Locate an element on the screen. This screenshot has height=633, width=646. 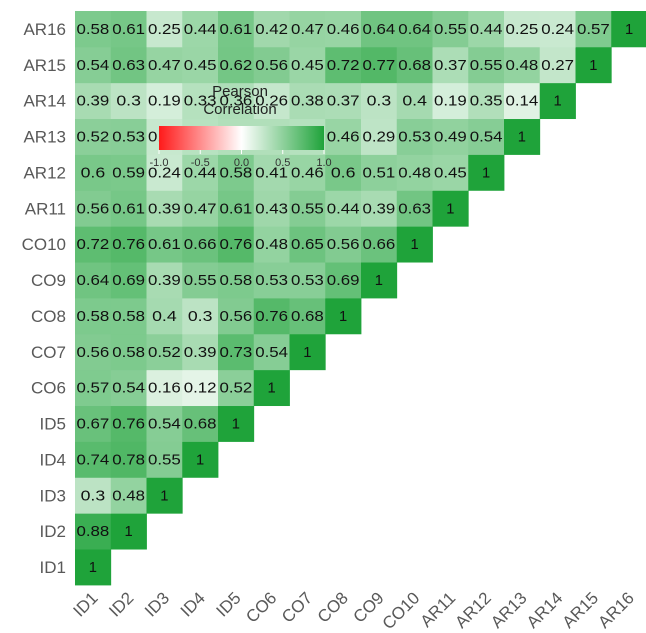
cell-value-CO10-ID2: 0.76 is located at coordinates (128, 244).